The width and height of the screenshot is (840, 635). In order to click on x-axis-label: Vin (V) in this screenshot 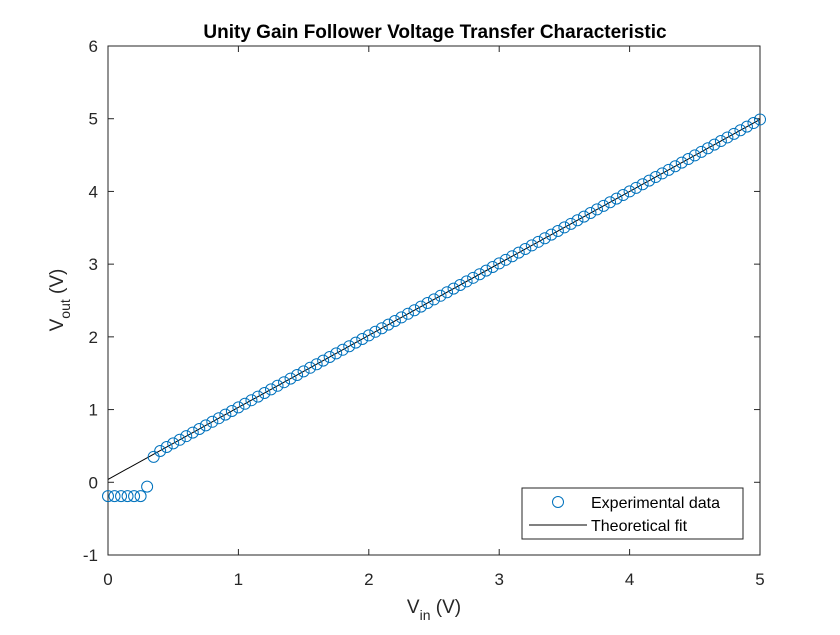, I will do `click(434, 610)`.